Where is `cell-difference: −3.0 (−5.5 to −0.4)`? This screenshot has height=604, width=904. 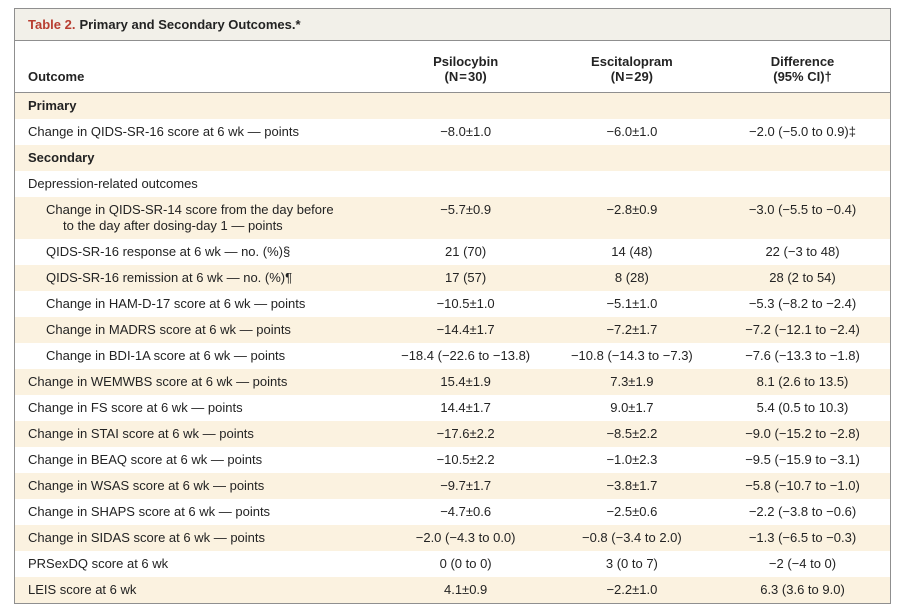 cell-difference: −3.0 (−5.5 to −0.4) is located at coordinates (802, 209).